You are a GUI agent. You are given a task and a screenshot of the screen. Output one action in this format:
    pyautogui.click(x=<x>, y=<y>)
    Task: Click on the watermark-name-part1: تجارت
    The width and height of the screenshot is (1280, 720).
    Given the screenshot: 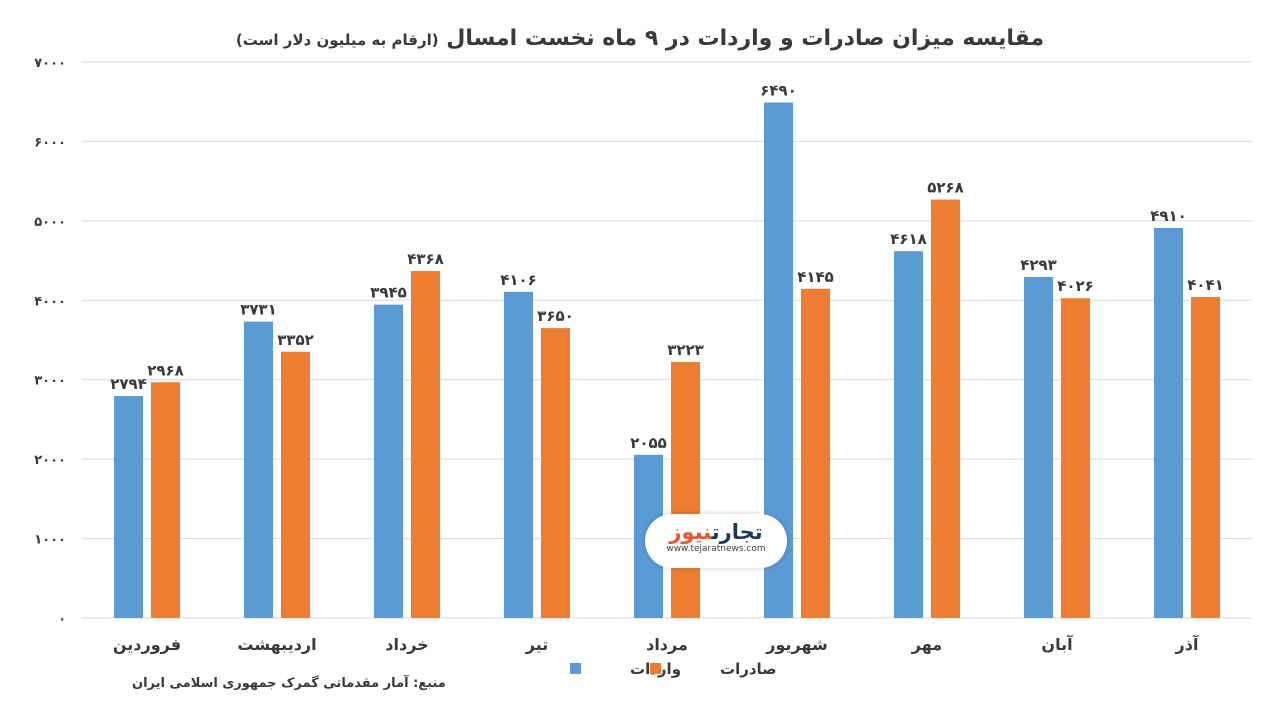 What is the action you would take?
    pyautogui.click(x=737, y=532)
    